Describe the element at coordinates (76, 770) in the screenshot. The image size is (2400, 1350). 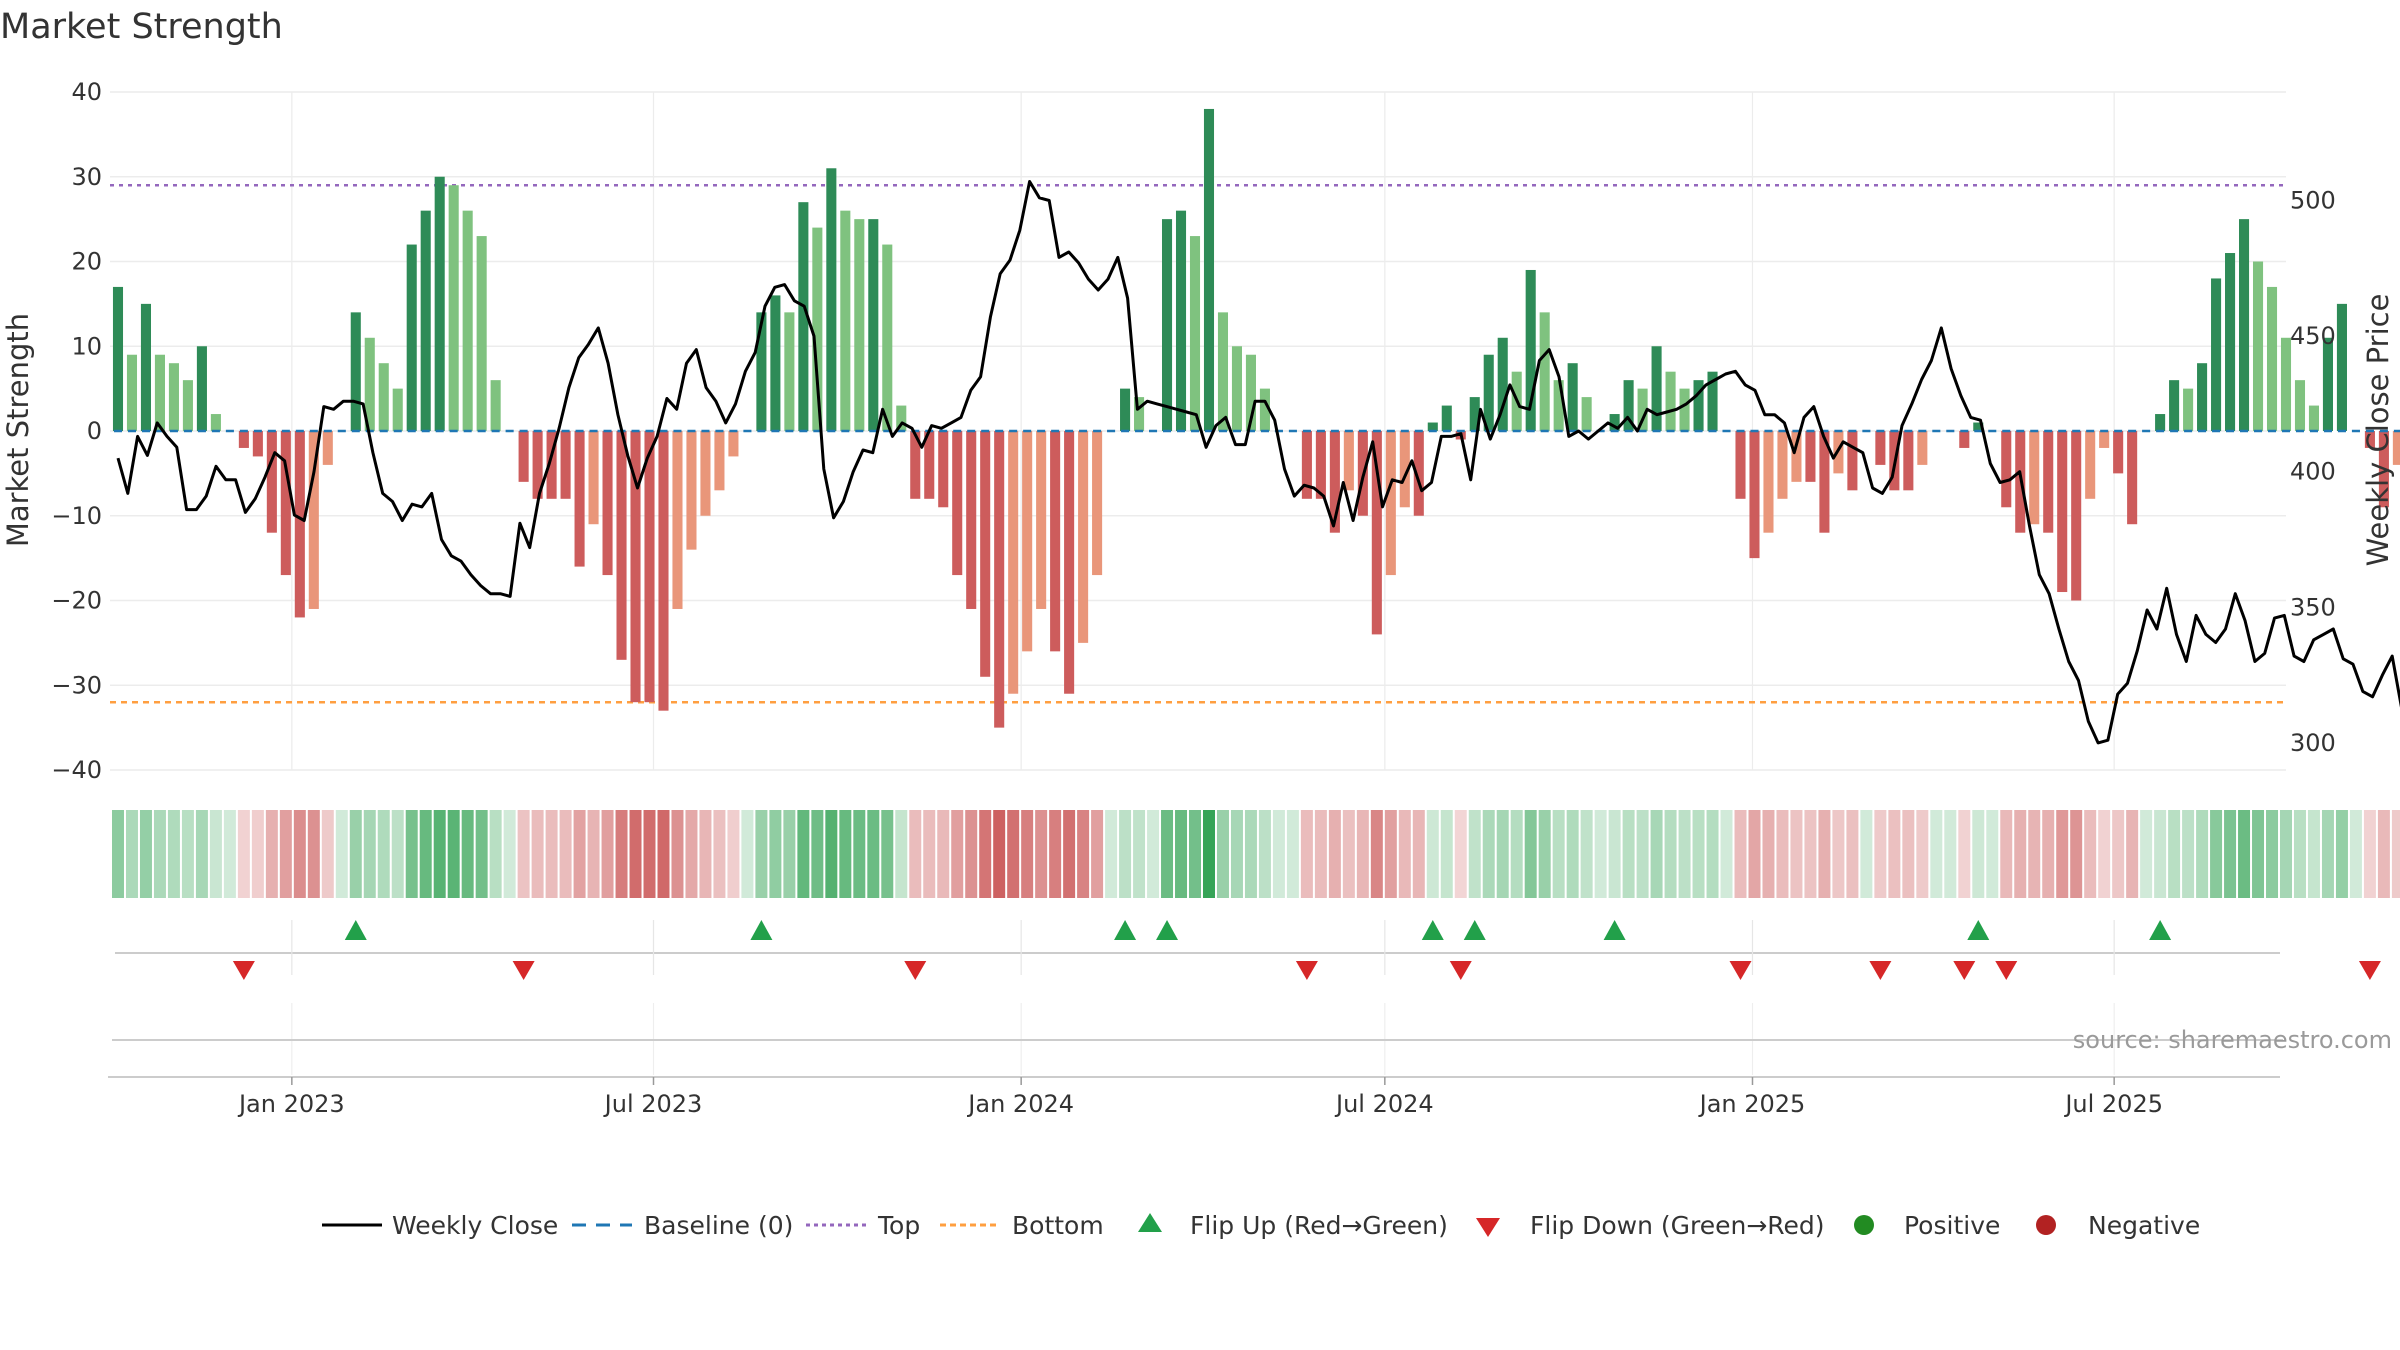
I see `left-tick-label: −40` at that location.